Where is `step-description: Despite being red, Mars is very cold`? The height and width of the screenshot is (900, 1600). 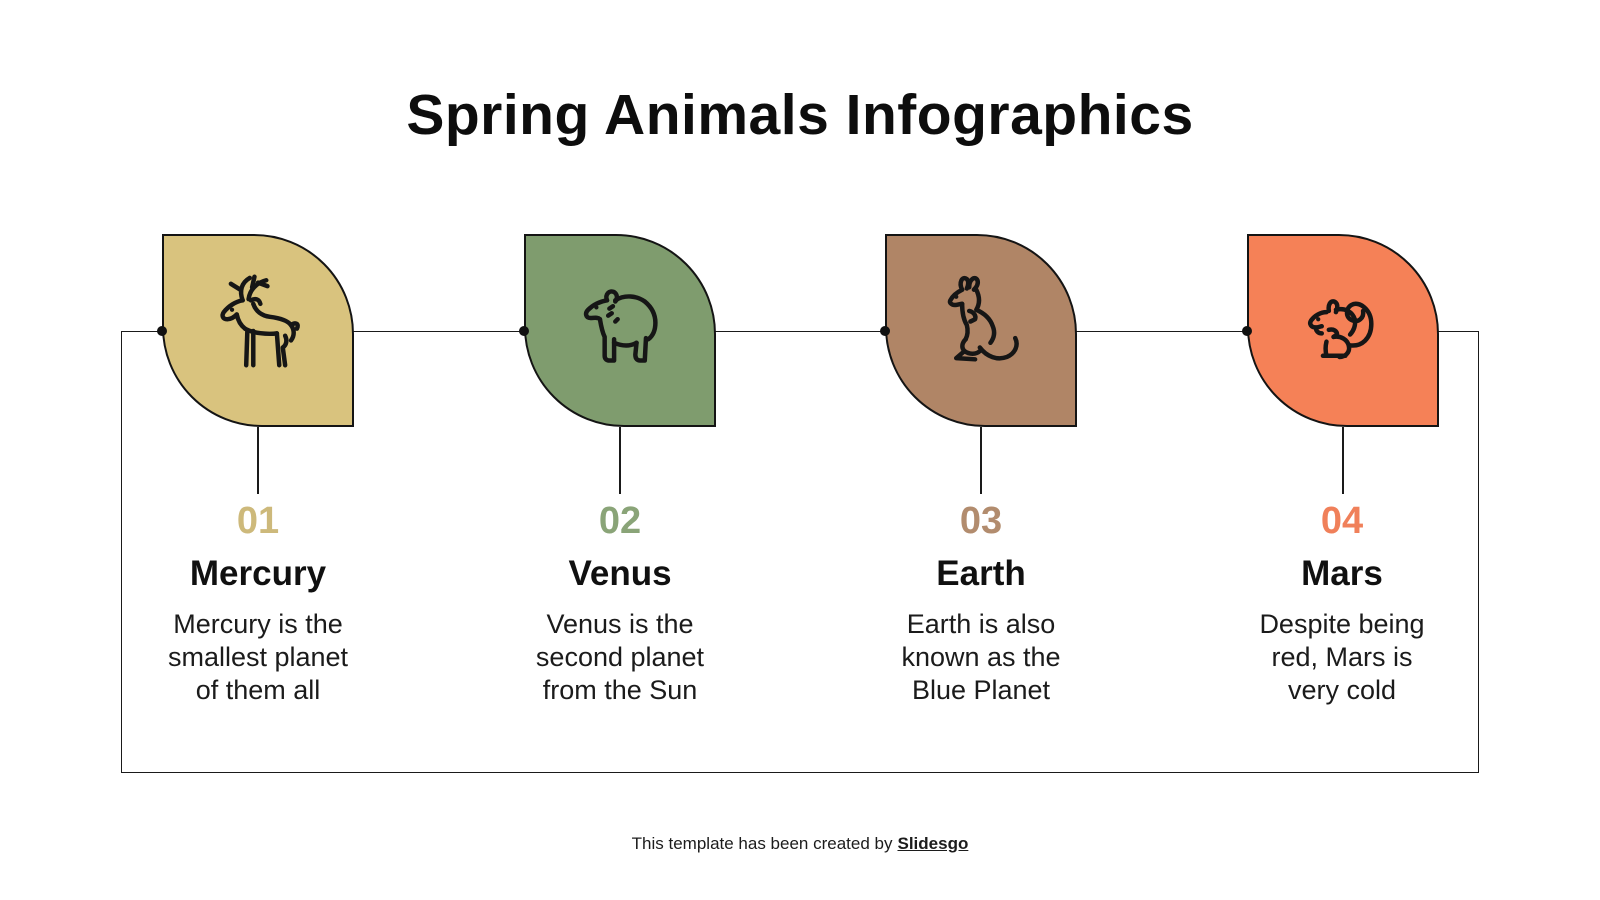
step-description: Despite being red, Mars is very cold is located at coordinates (1342, 657).